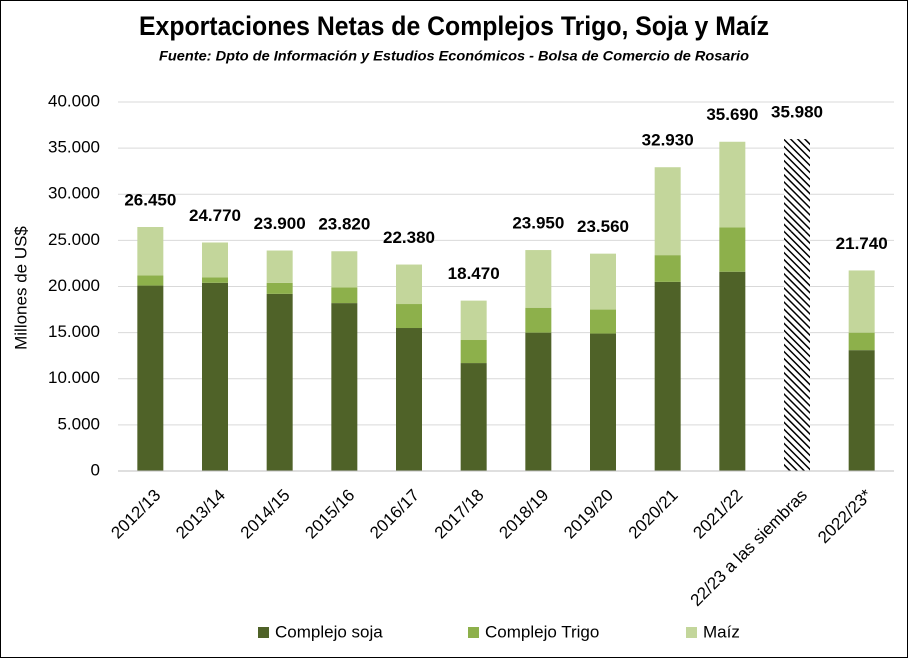 This screenshot has height=658, width=908. I want to click on y-tick-label: 10.000, so click(74, 377).